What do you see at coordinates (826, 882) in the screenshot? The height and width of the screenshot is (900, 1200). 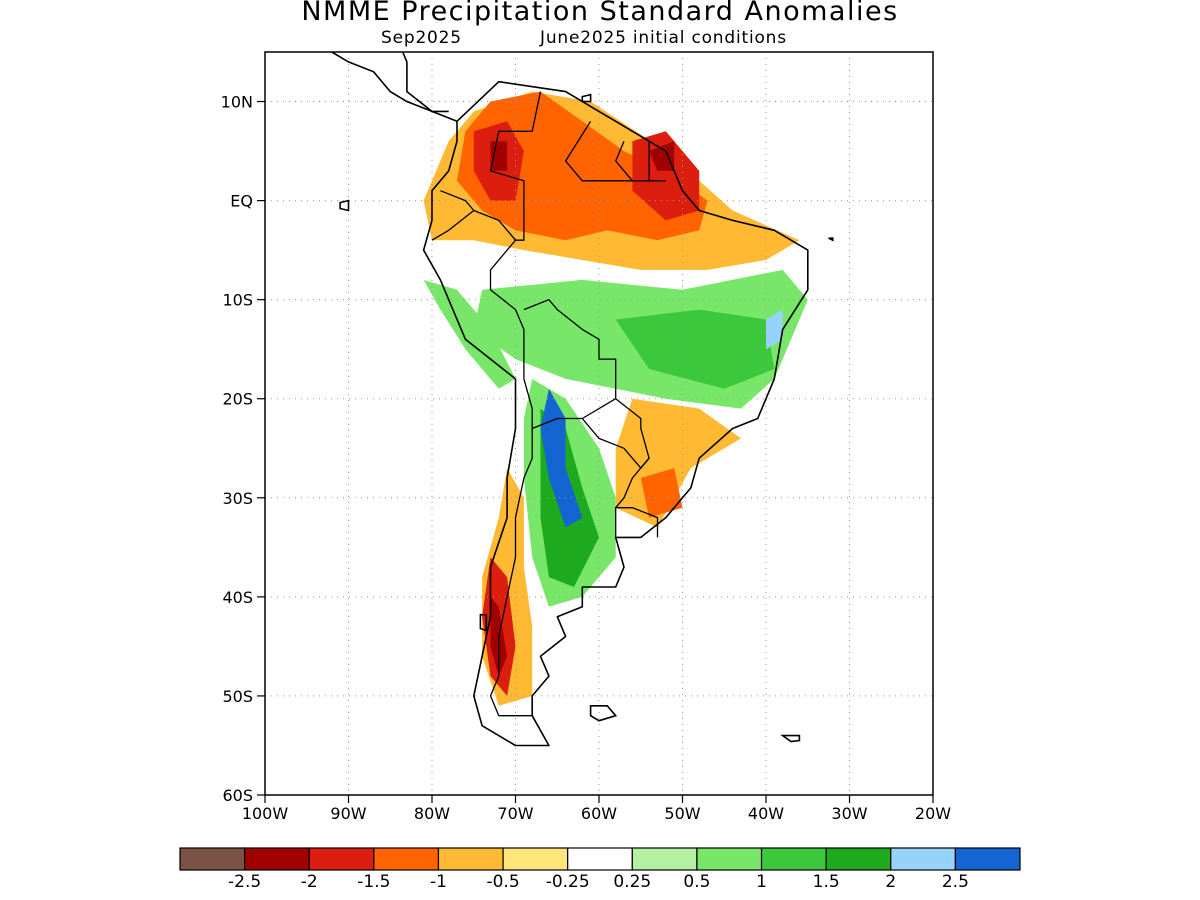 I see `colorbar-label: 1.5` at bounding box center [826, 882].